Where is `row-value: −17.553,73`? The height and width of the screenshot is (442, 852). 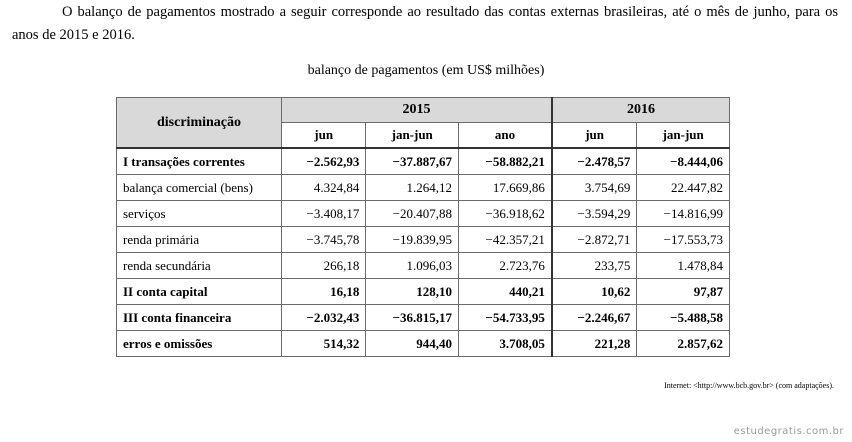
row-value: −17.553,73 is located at coordinates (683, 239).